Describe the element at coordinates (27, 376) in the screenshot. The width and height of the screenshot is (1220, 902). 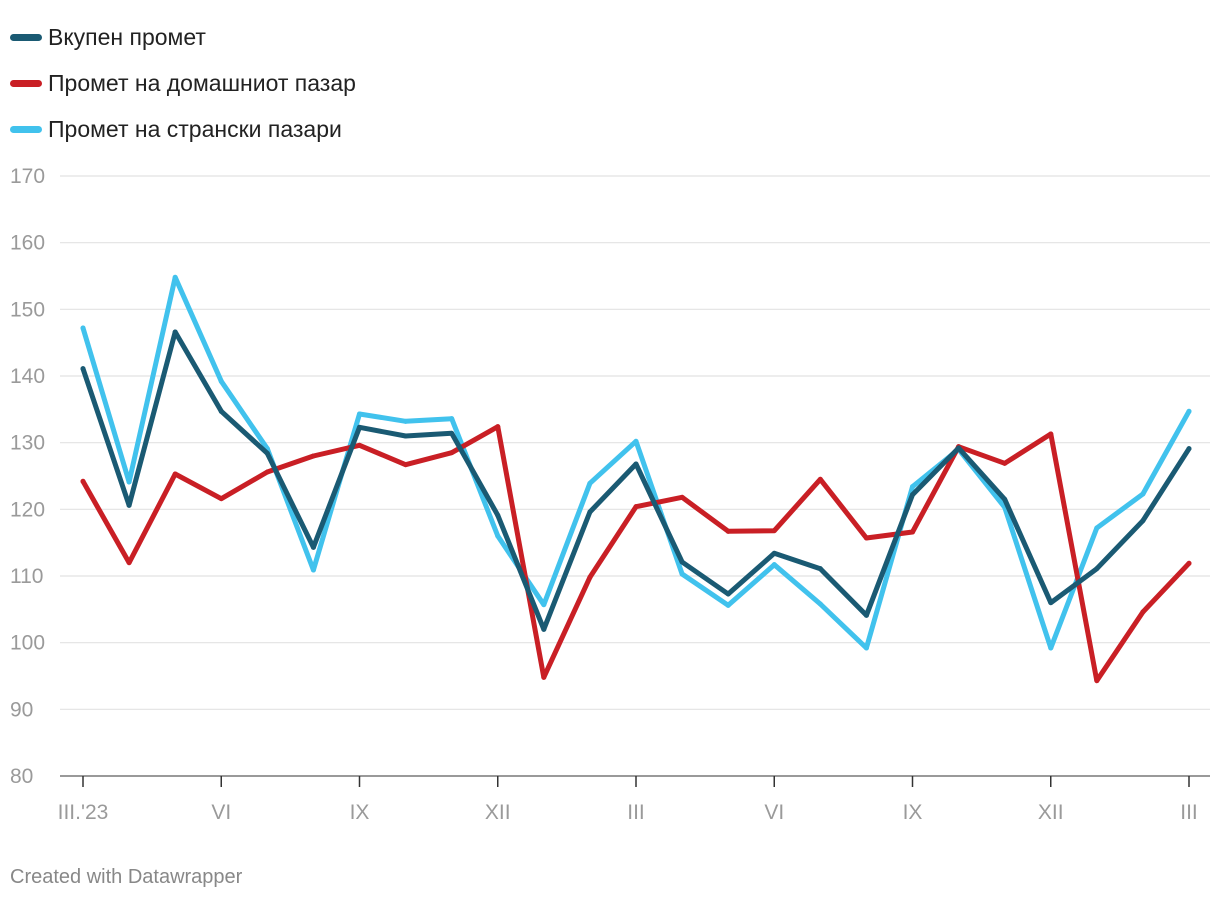
I see `y-tick-label-140: 140` at that location.